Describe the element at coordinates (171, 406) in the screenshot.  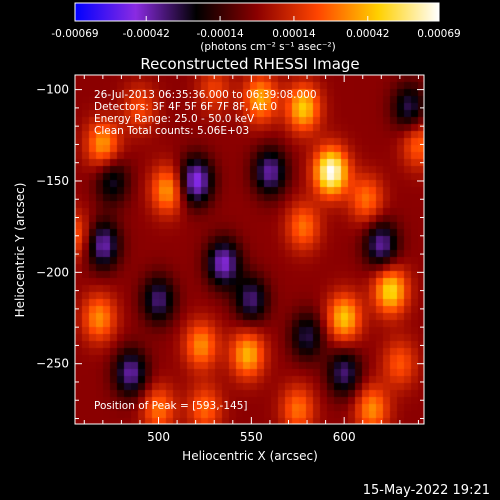
I see `annotation-peak-position: Position of Peak = [593,-145]` at that location.